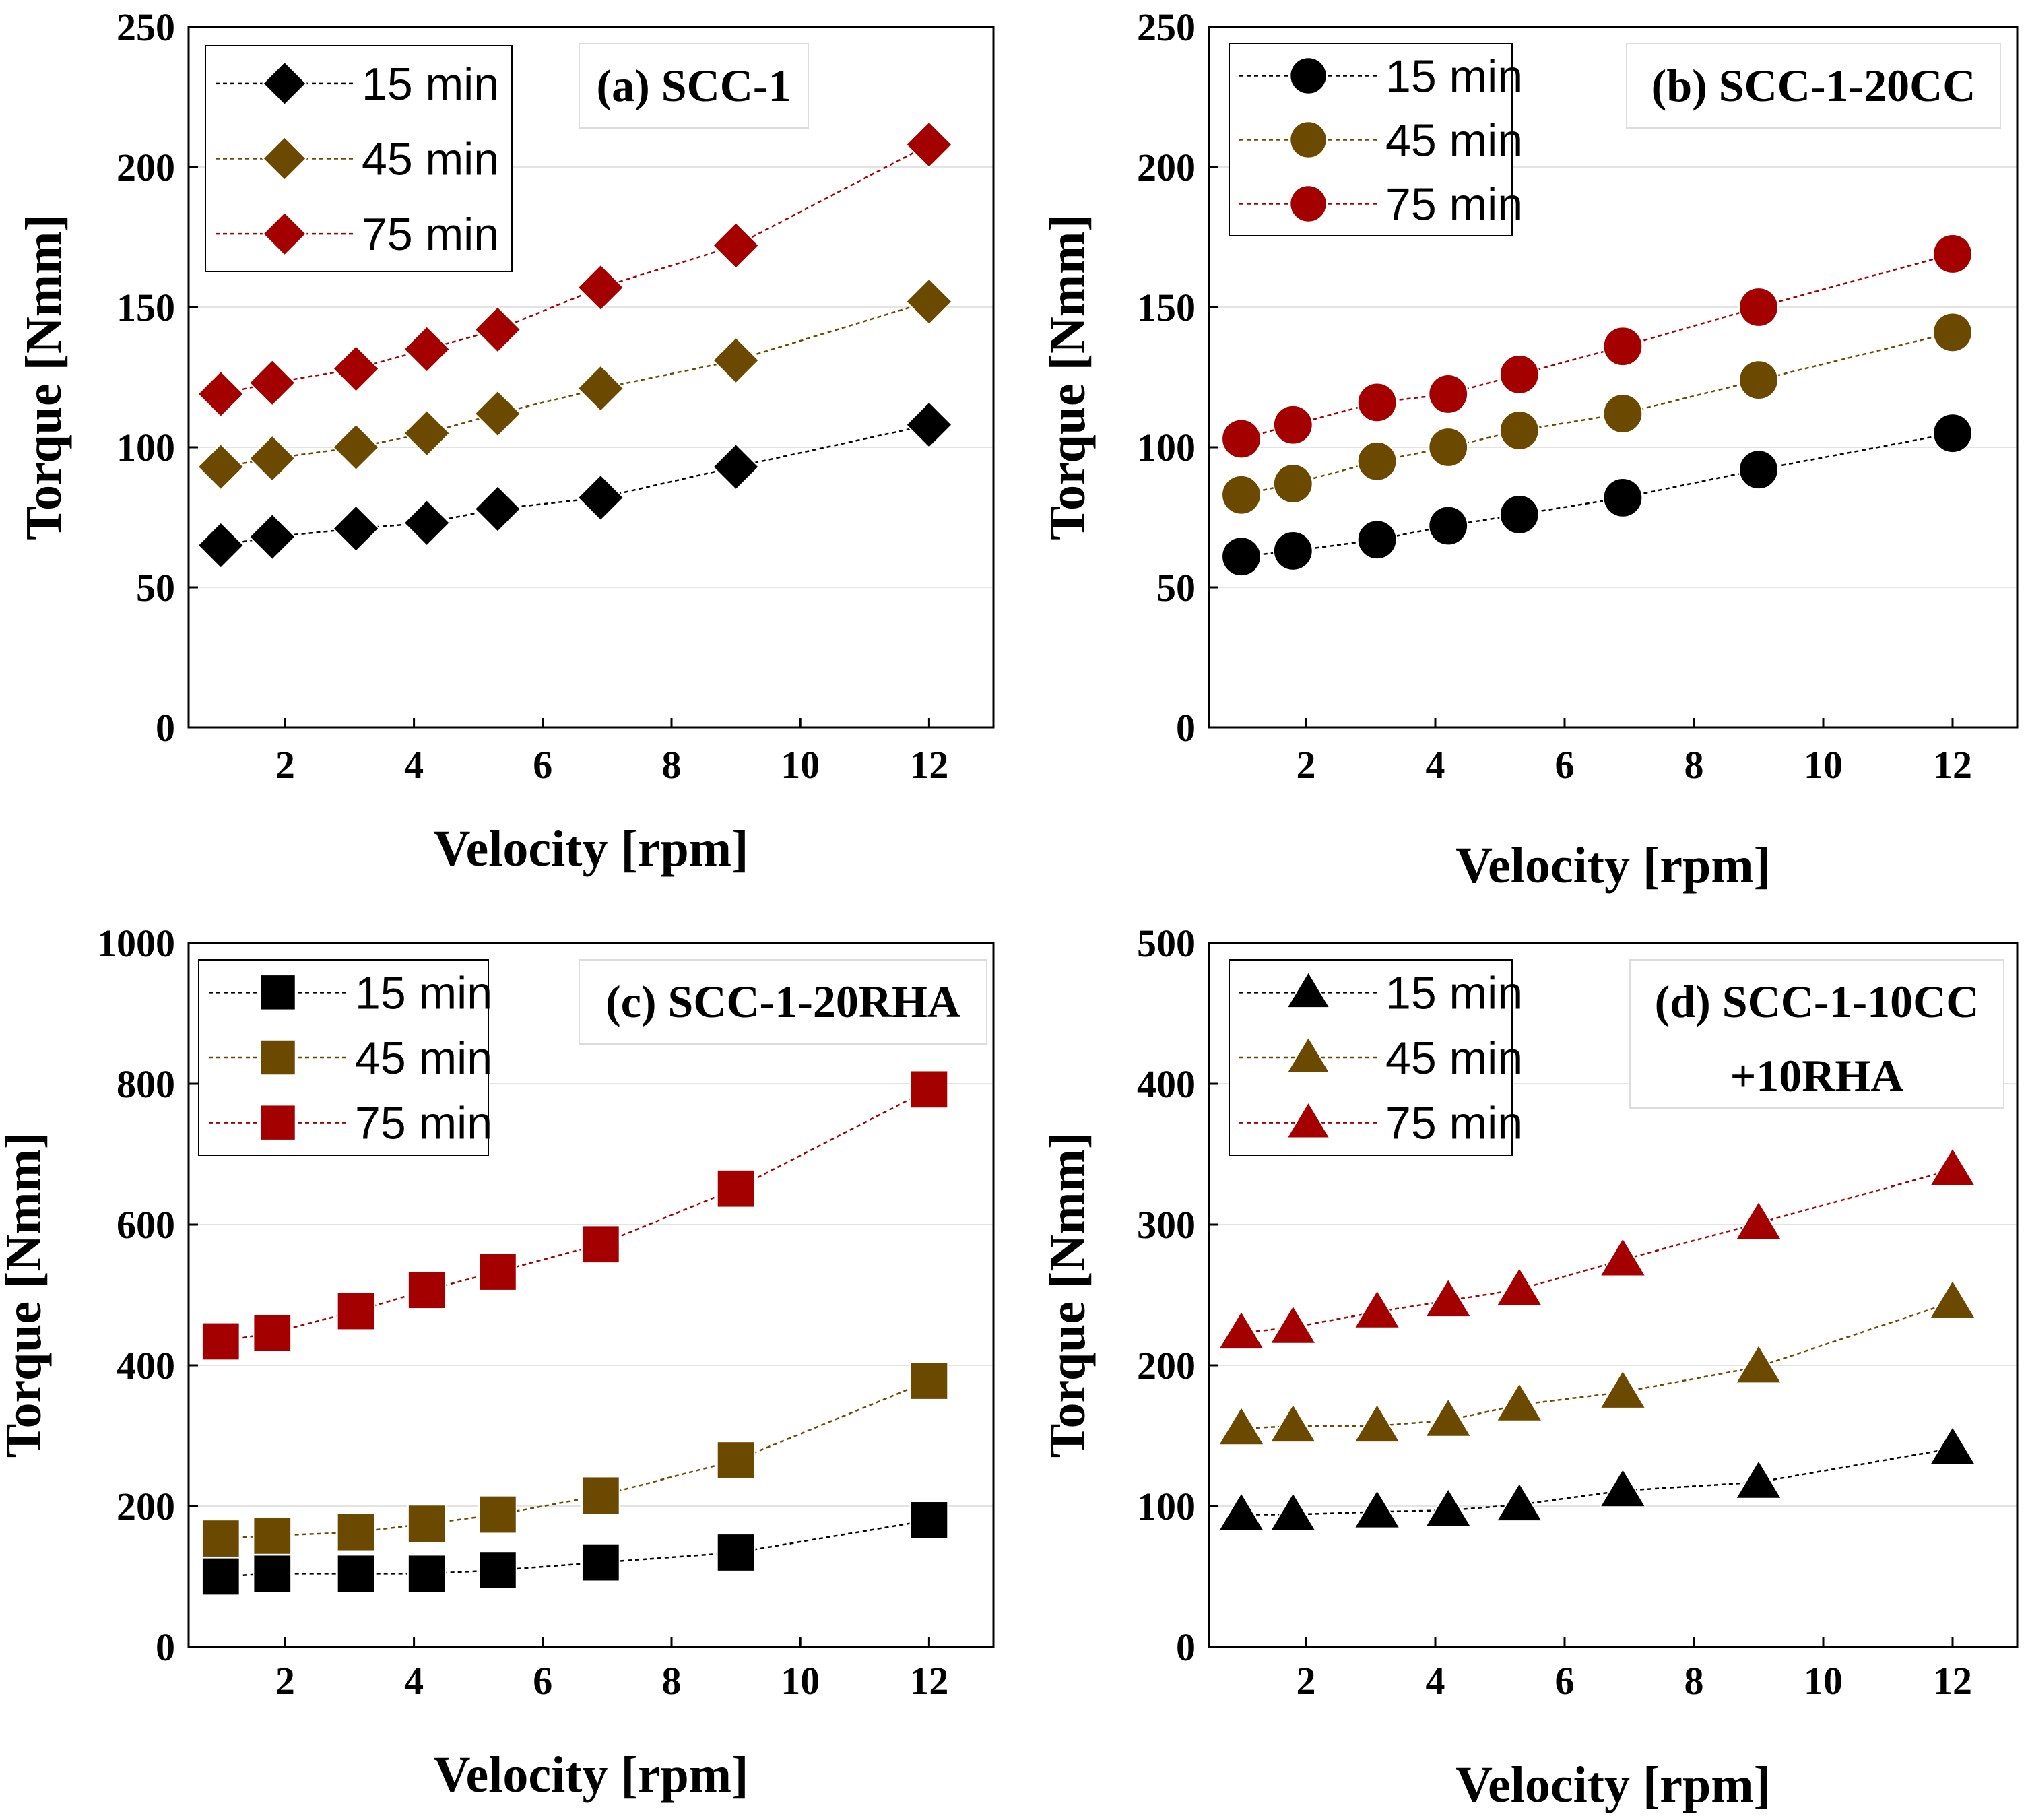 The width and height of the screenshot is (2028, 1820). Describe the element at coordinates (136, 943) in the screenshot. I see `y-tick-label: 1000` at that location.